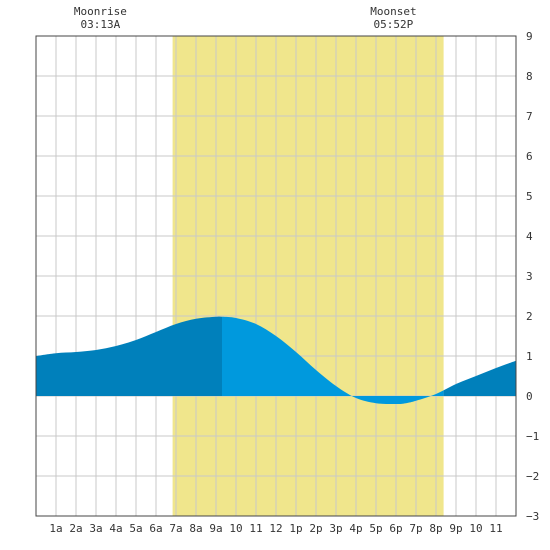 Image resolution: width=550 pixels, height=550 pixels. Describe the element at coordinates (295, 528) in the screenshot. I see `x-tick-label: 1p` at that location.